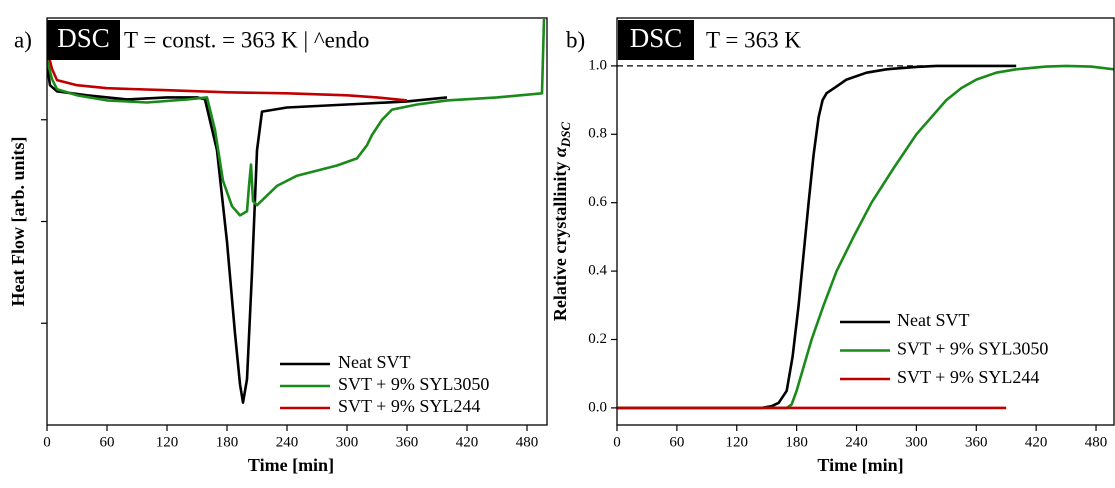 This screenshot has width=1115, height=488. Describe the element at coordinates (560, 239) in the screenshot. I see `y-label-text: Relative crystallinity` at that location.